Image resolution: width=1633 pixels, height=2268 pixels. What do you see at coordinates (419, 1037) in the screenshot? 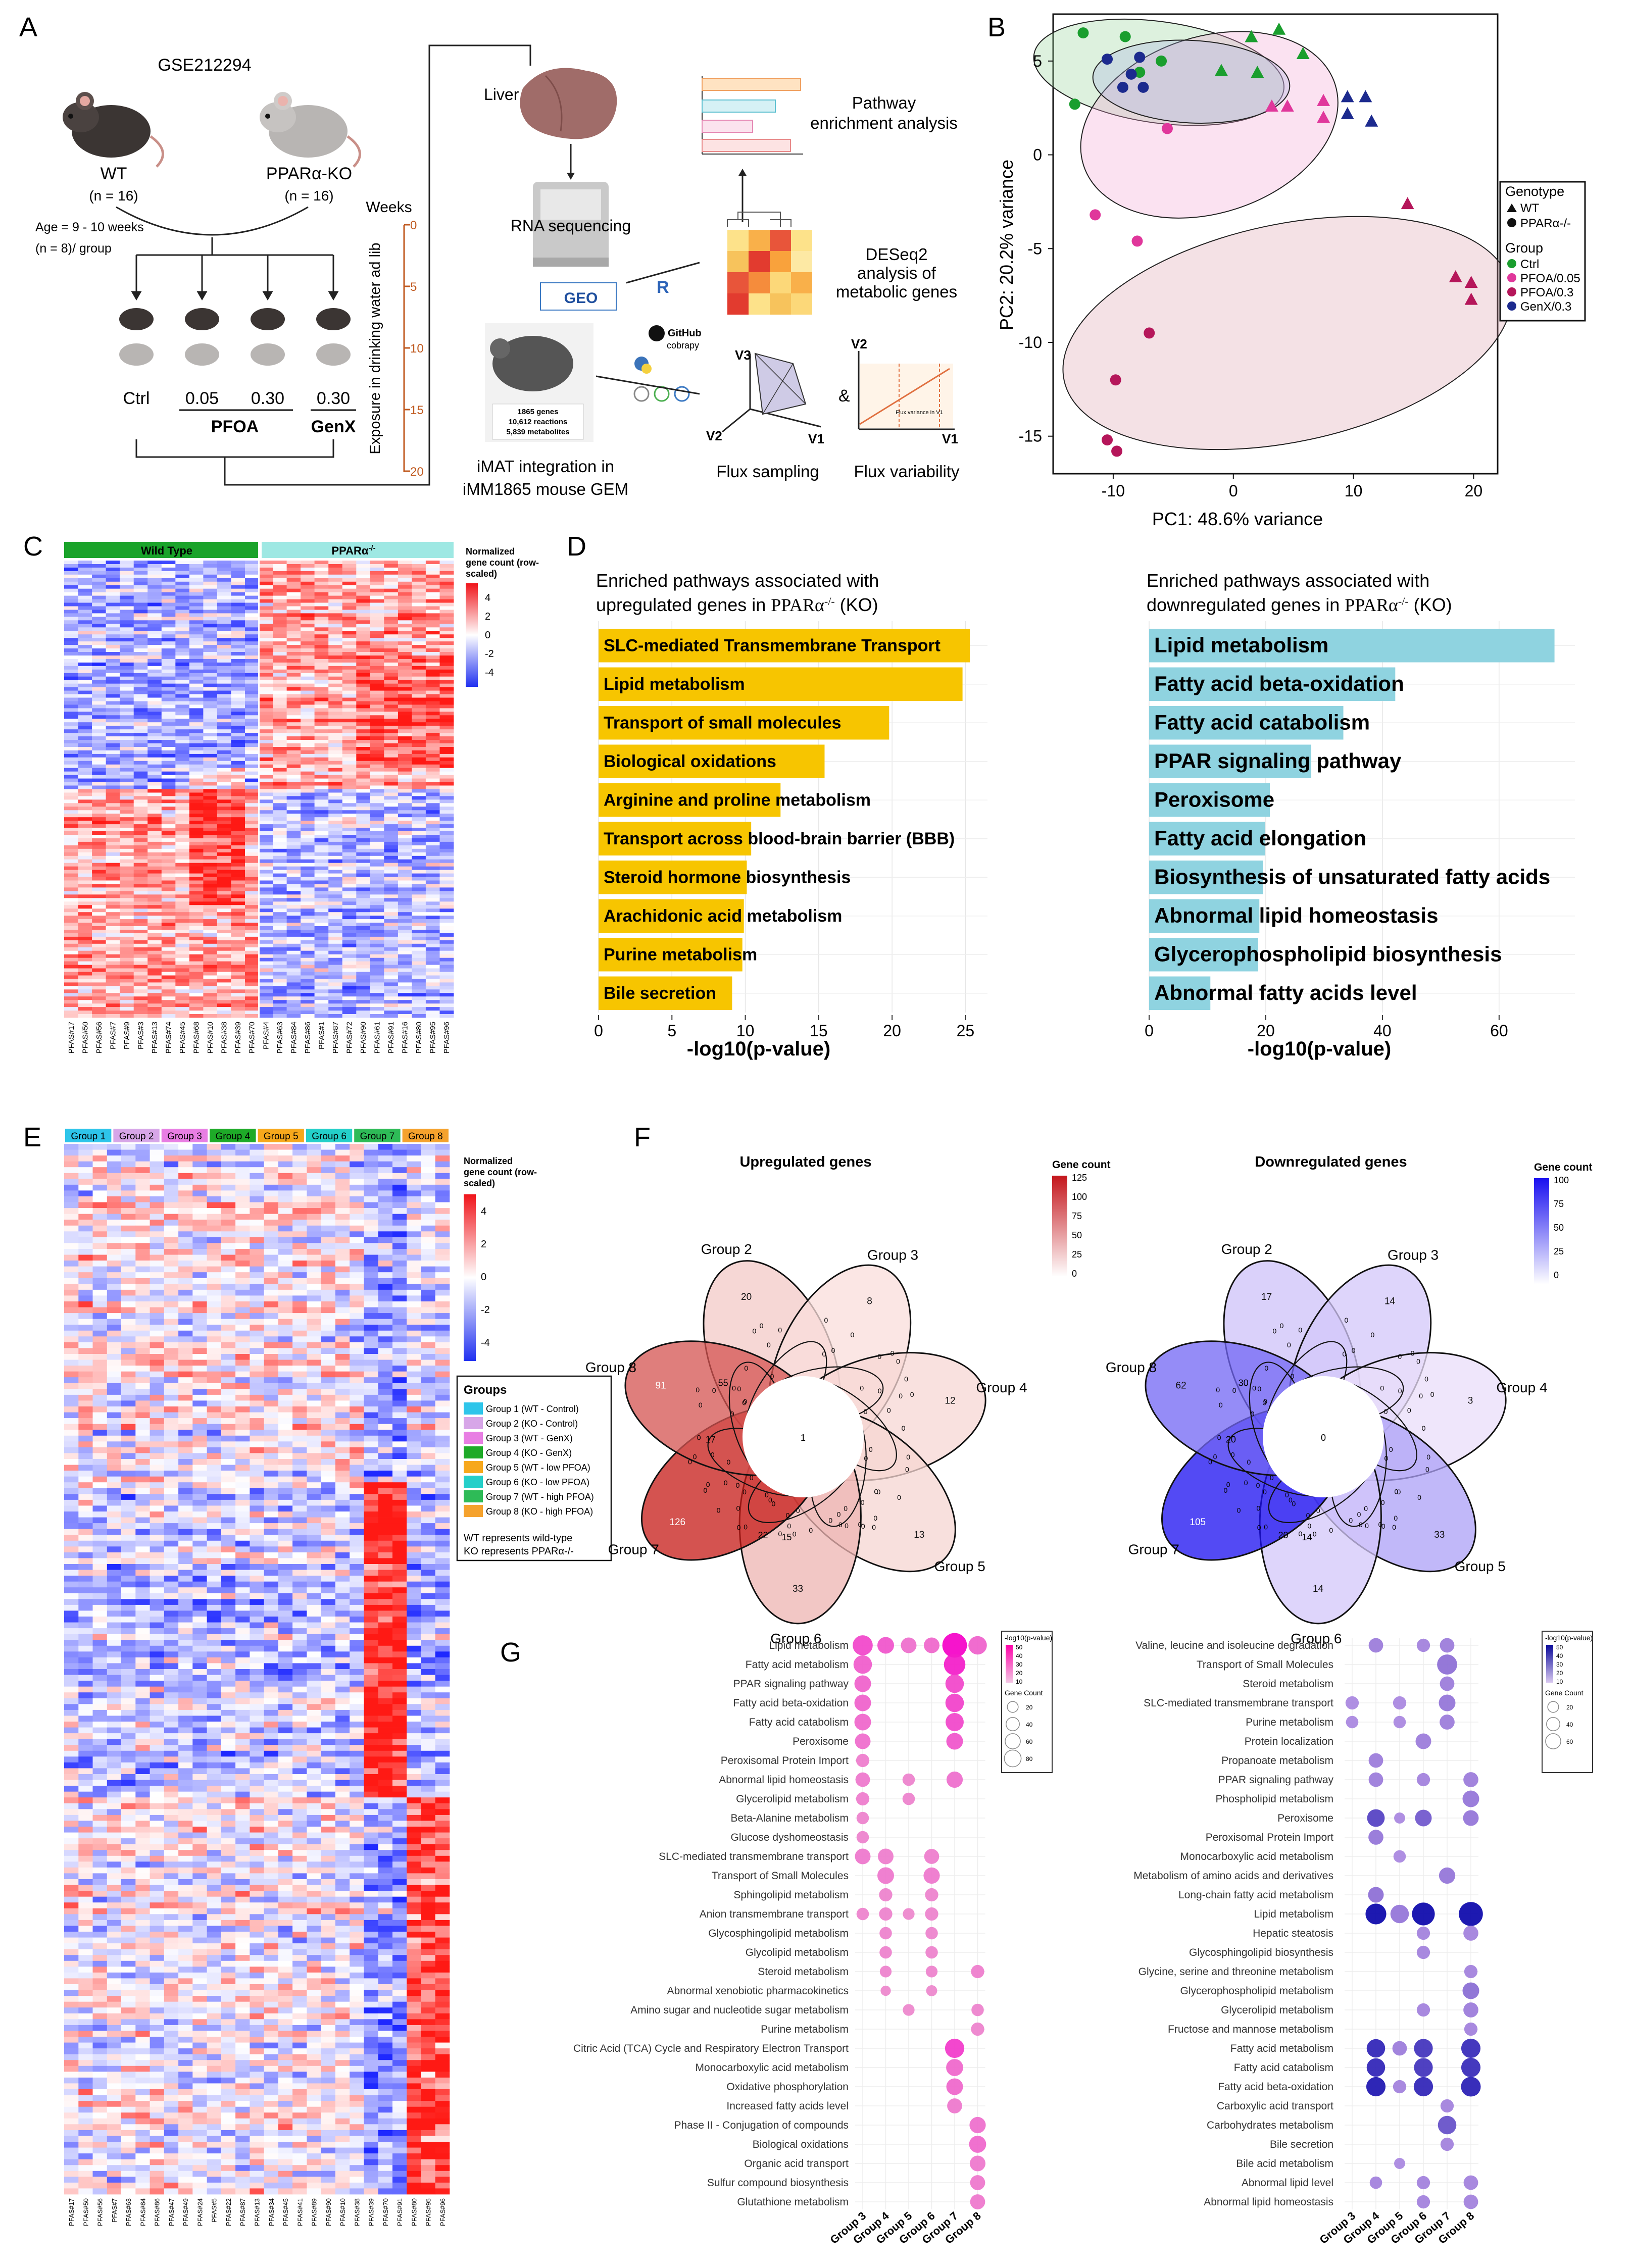
I see `sample-label: PFAS#80` at bounding box center [419, 1037].